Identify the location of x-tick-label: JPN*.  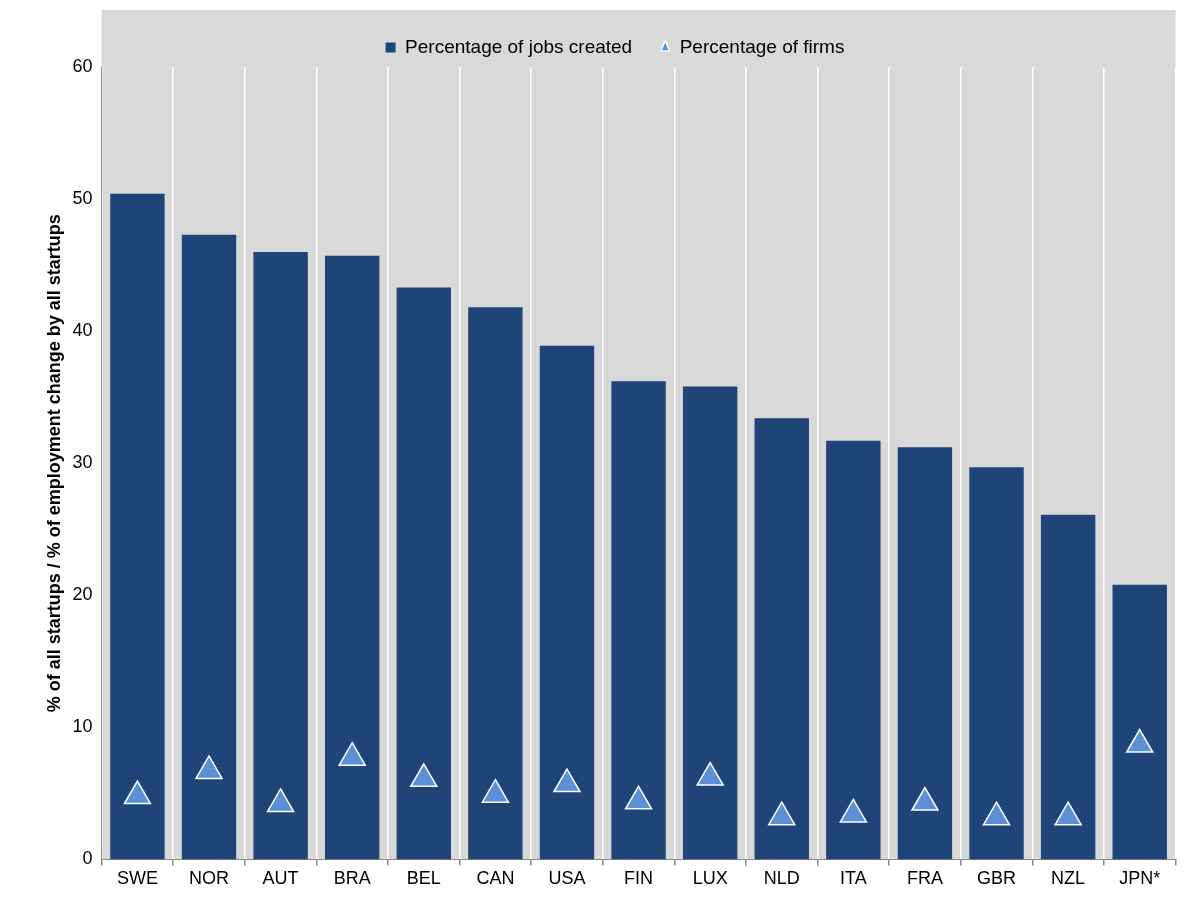
(1140, 878).